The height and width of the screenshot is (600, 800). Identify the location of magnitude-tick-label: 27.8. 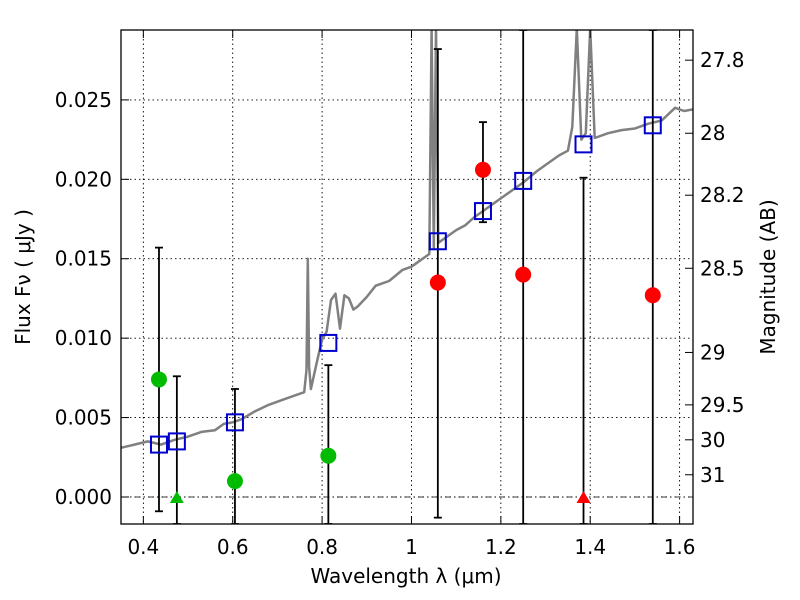
(722, 60).